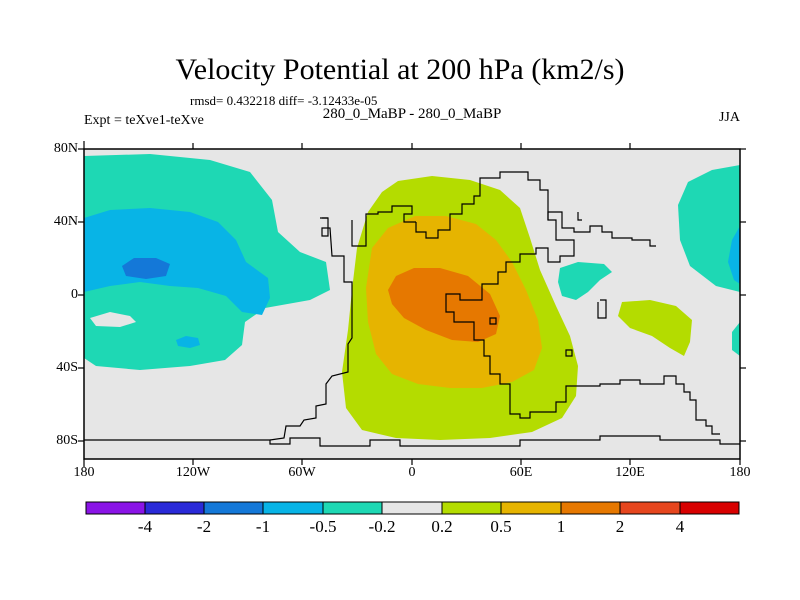  What do you see at coordinates (145, 526) in the screenshot?
I see `colorbar-label: -4` at bounding box center [145, 526].